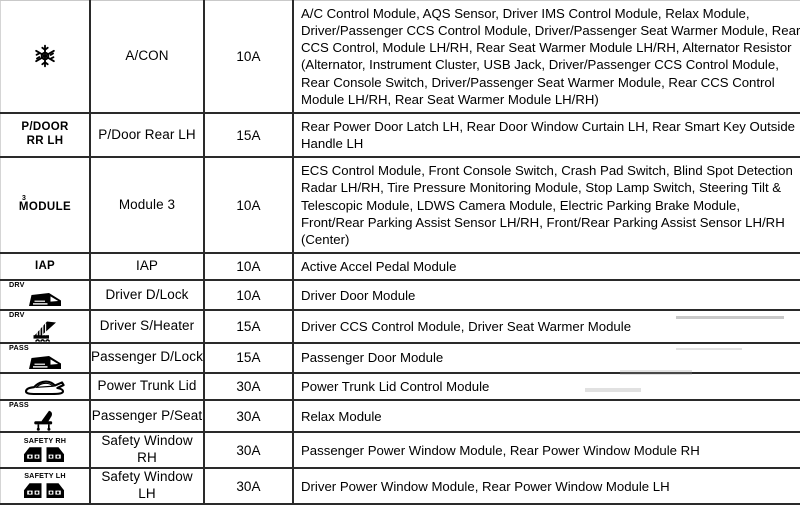  I want to click on fuse-name: Power Trunk Lid, so click(147, 386).